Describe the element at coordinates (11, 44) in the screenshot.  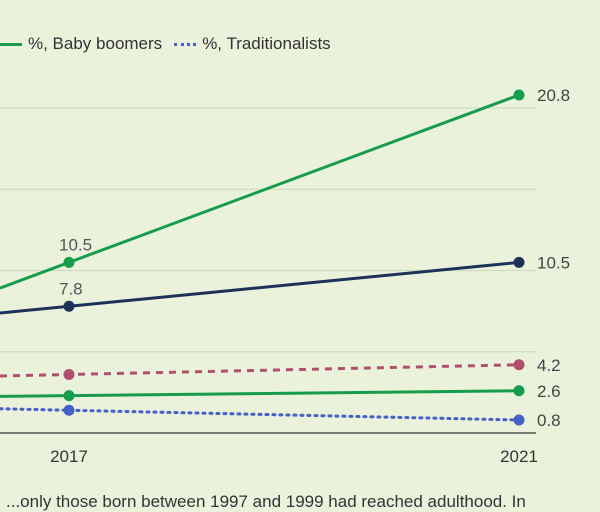
I see `legend-swatch-solid-icon` at that location.